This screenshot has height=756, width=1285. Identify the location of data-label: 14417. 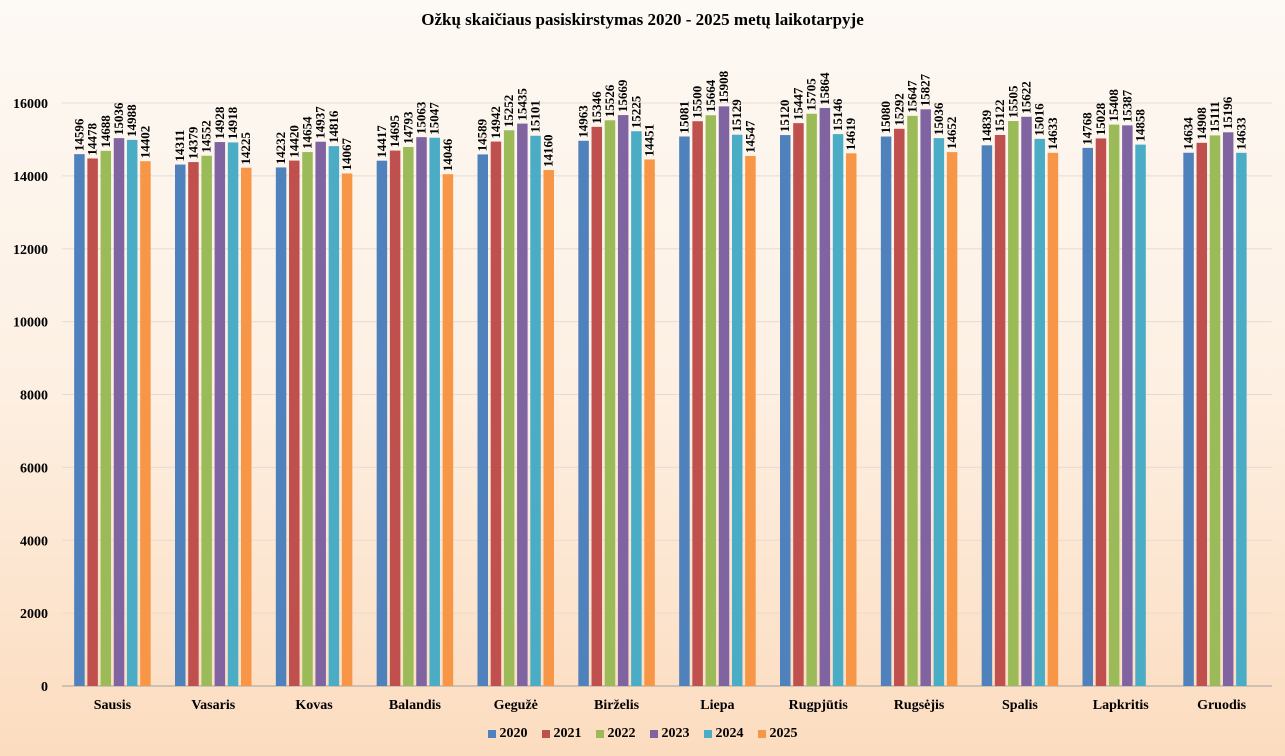
(381, 141).